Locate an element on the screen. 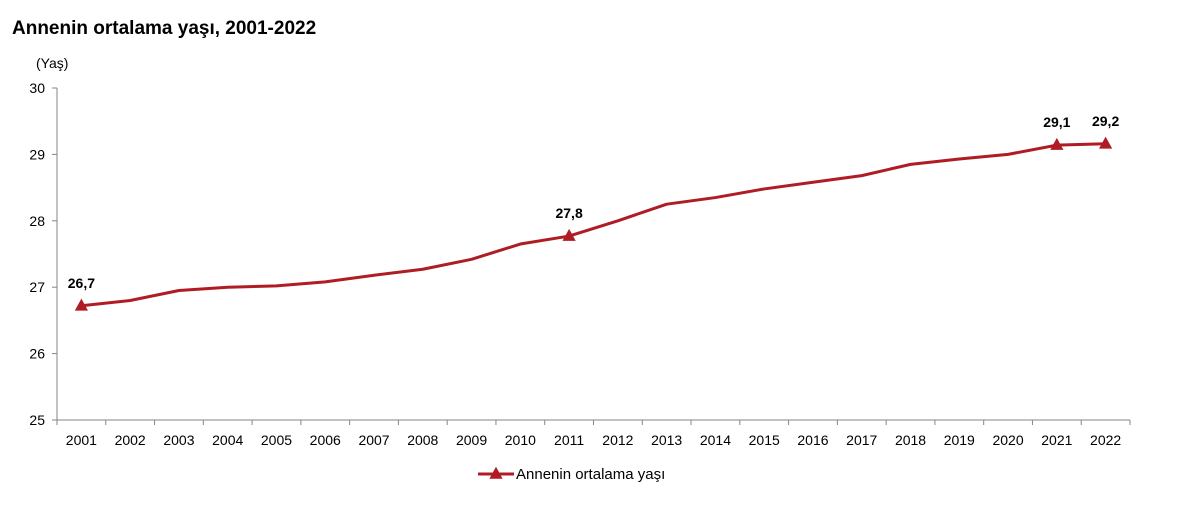 The image size is (1200, 511). legend-label: Annenin ortalama yaşı is located at coordinates (590, 474).